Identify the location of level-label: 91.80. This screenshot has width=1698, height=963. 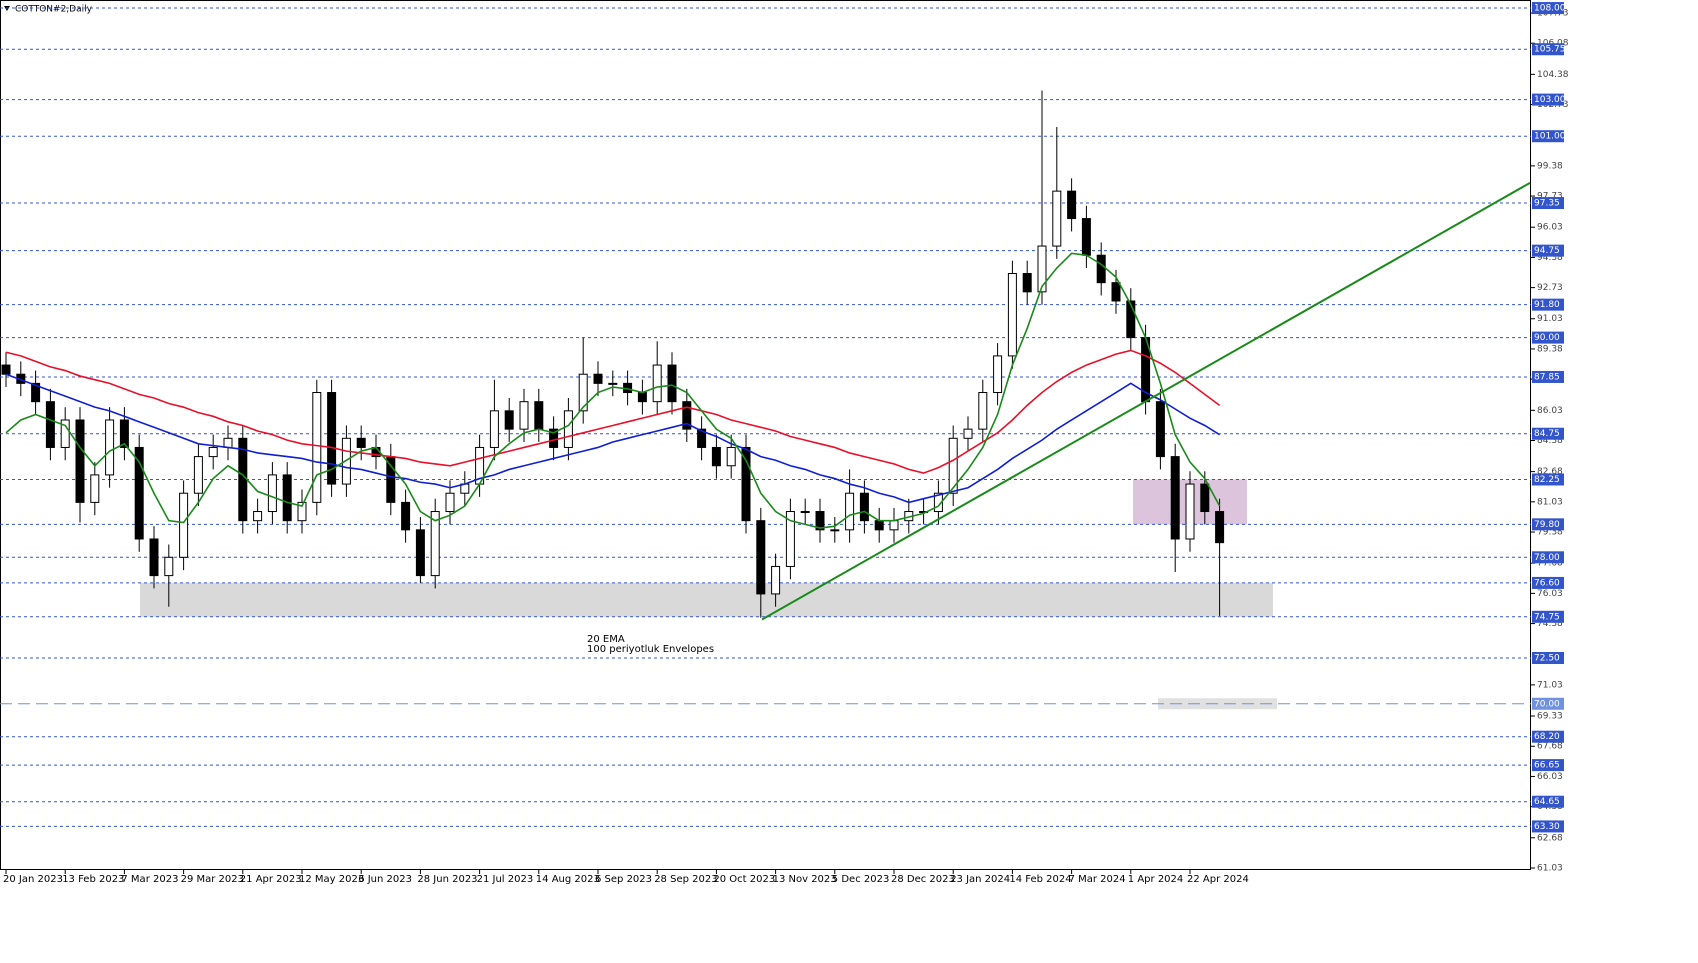
(1547, 305).